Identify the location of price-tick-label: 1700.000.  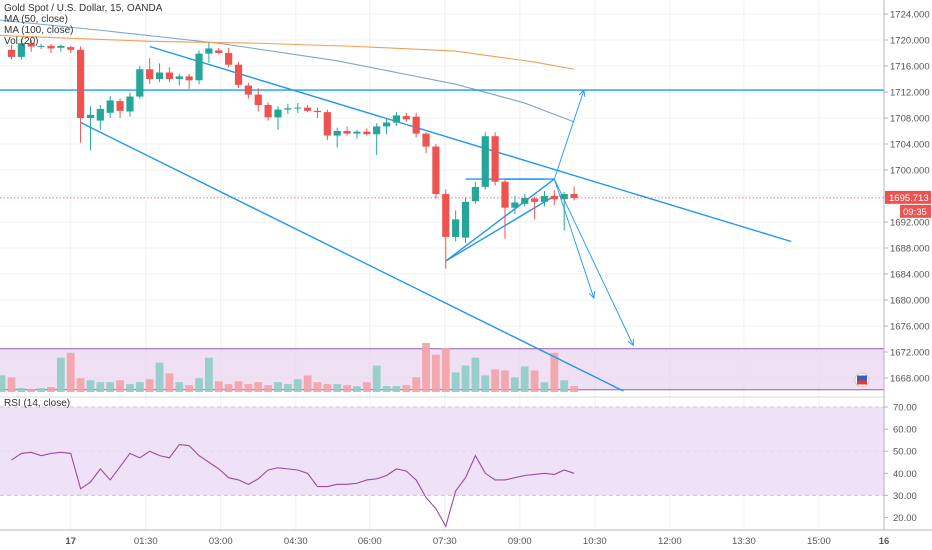
(910, 171).